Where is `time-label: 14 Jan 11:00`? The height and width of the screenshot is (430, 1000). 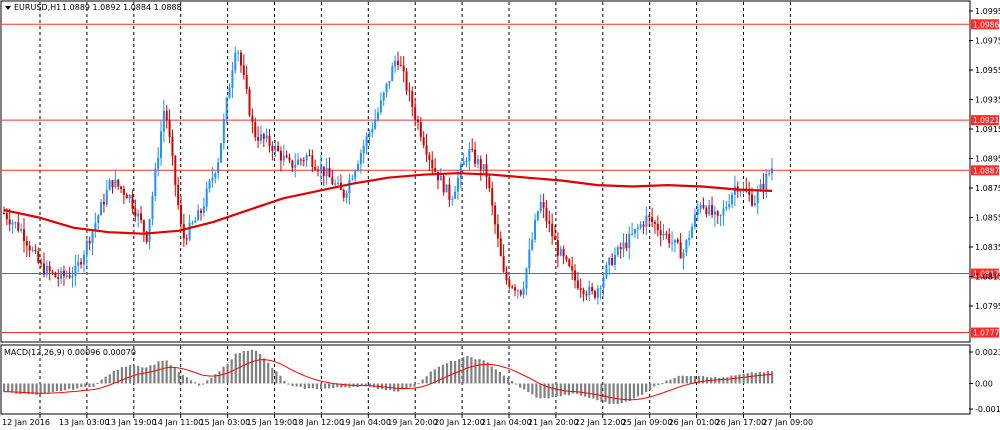 time-label: 14 Jan 11:00 is located at coordinates (178, 422).